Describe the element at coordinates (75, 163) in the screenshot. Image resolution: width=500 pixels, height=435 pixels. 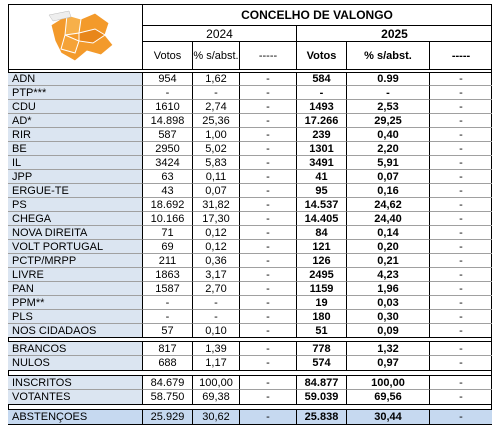
I see `row-label: IL` at that location.